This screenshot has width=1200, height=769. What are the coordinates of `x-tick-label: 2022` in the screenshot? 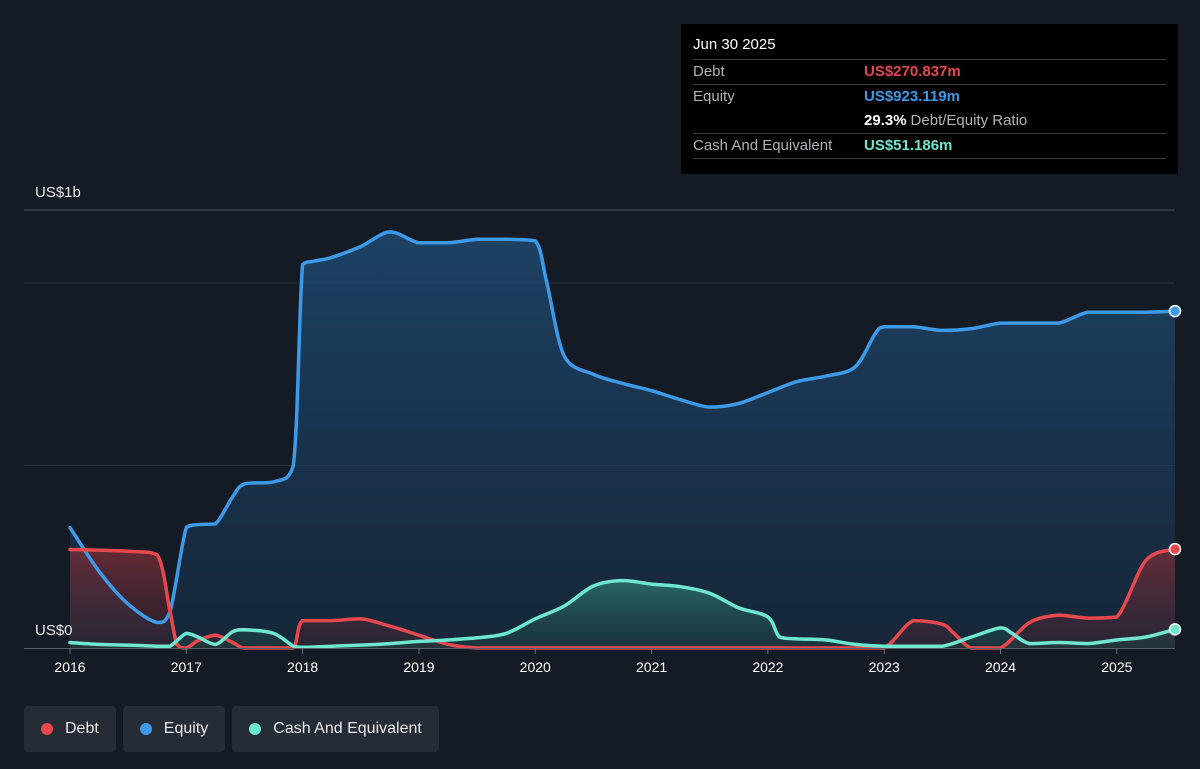 It's located at (767, 667).